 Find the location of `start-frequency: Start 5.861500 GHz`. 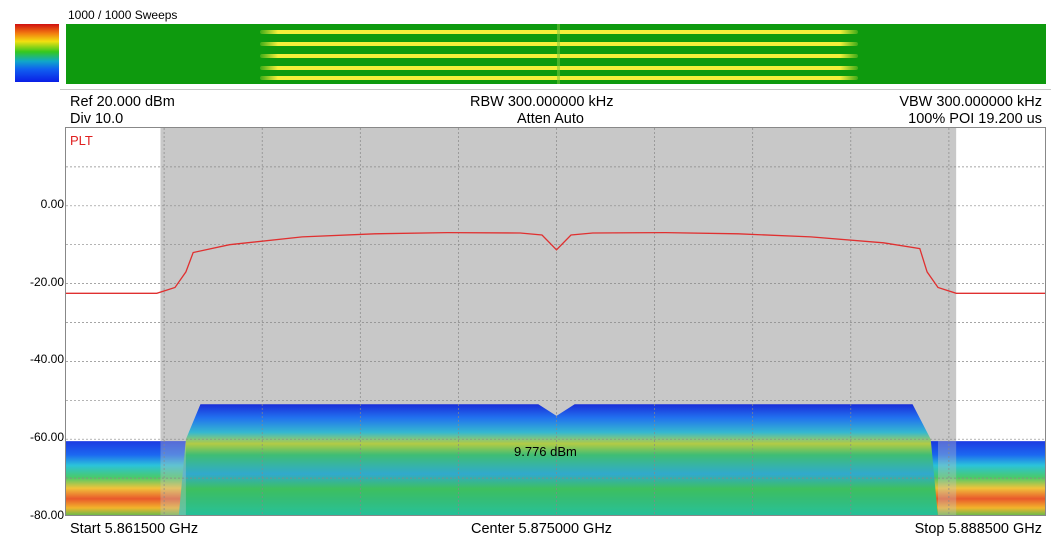

start-frequency: Start 5.861500 GHz is located at coordinates (134, 529).